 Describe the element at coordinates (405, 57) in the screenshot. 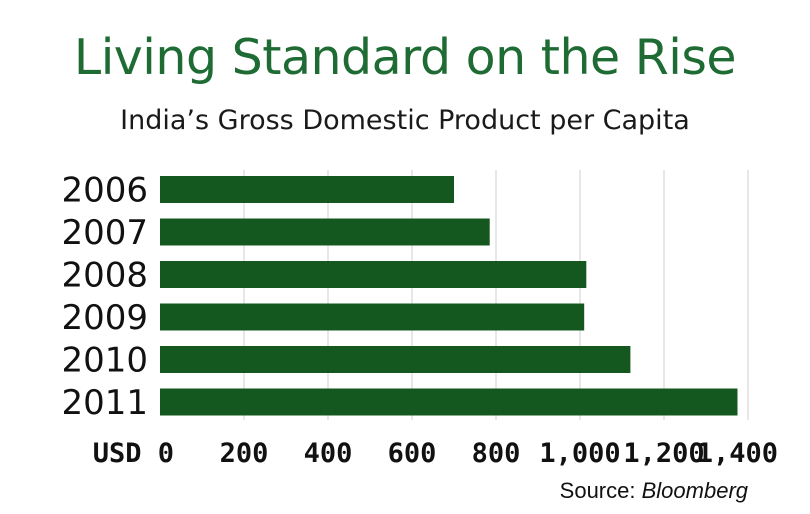

I see `chart-title: Living Standard on the Rise` at that location.